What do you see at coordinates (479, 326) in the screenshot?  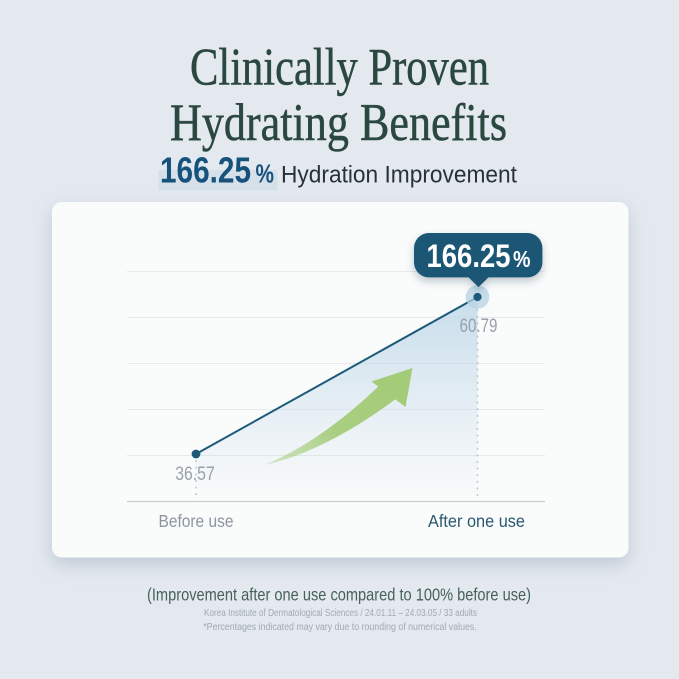 I see `svg-text: 60.79` at bounding box center [479, 326].